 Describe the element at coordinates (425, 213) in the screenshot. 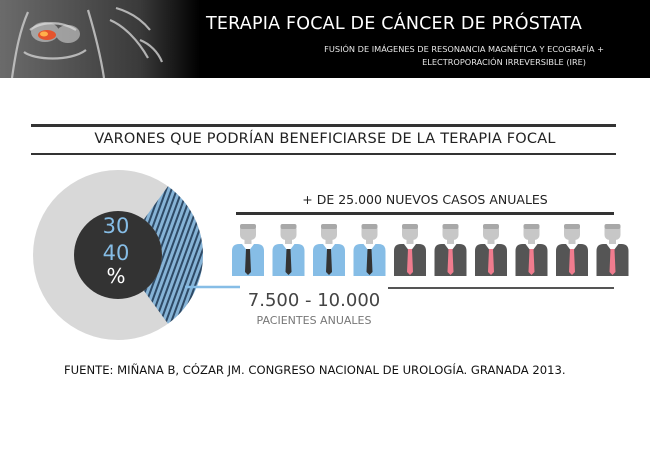

I see `total-cases-rule` at that location.